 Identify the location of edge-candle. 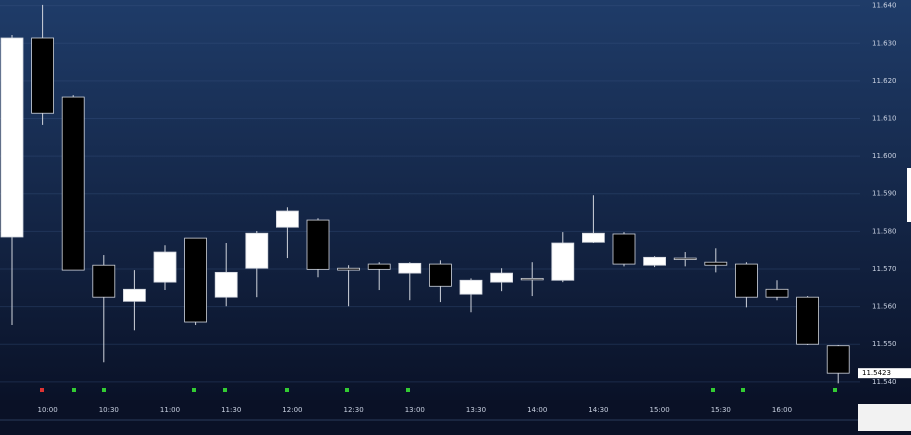
(909, 195).